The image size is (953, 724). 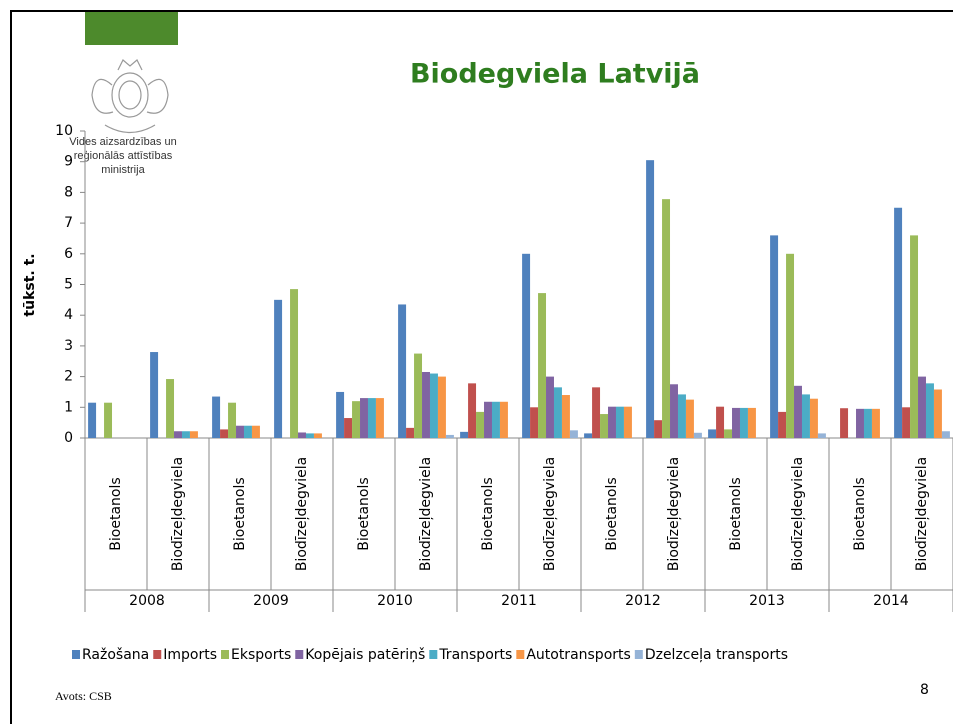 I want to click on group-label: 2014, so click(x=891, y=601).